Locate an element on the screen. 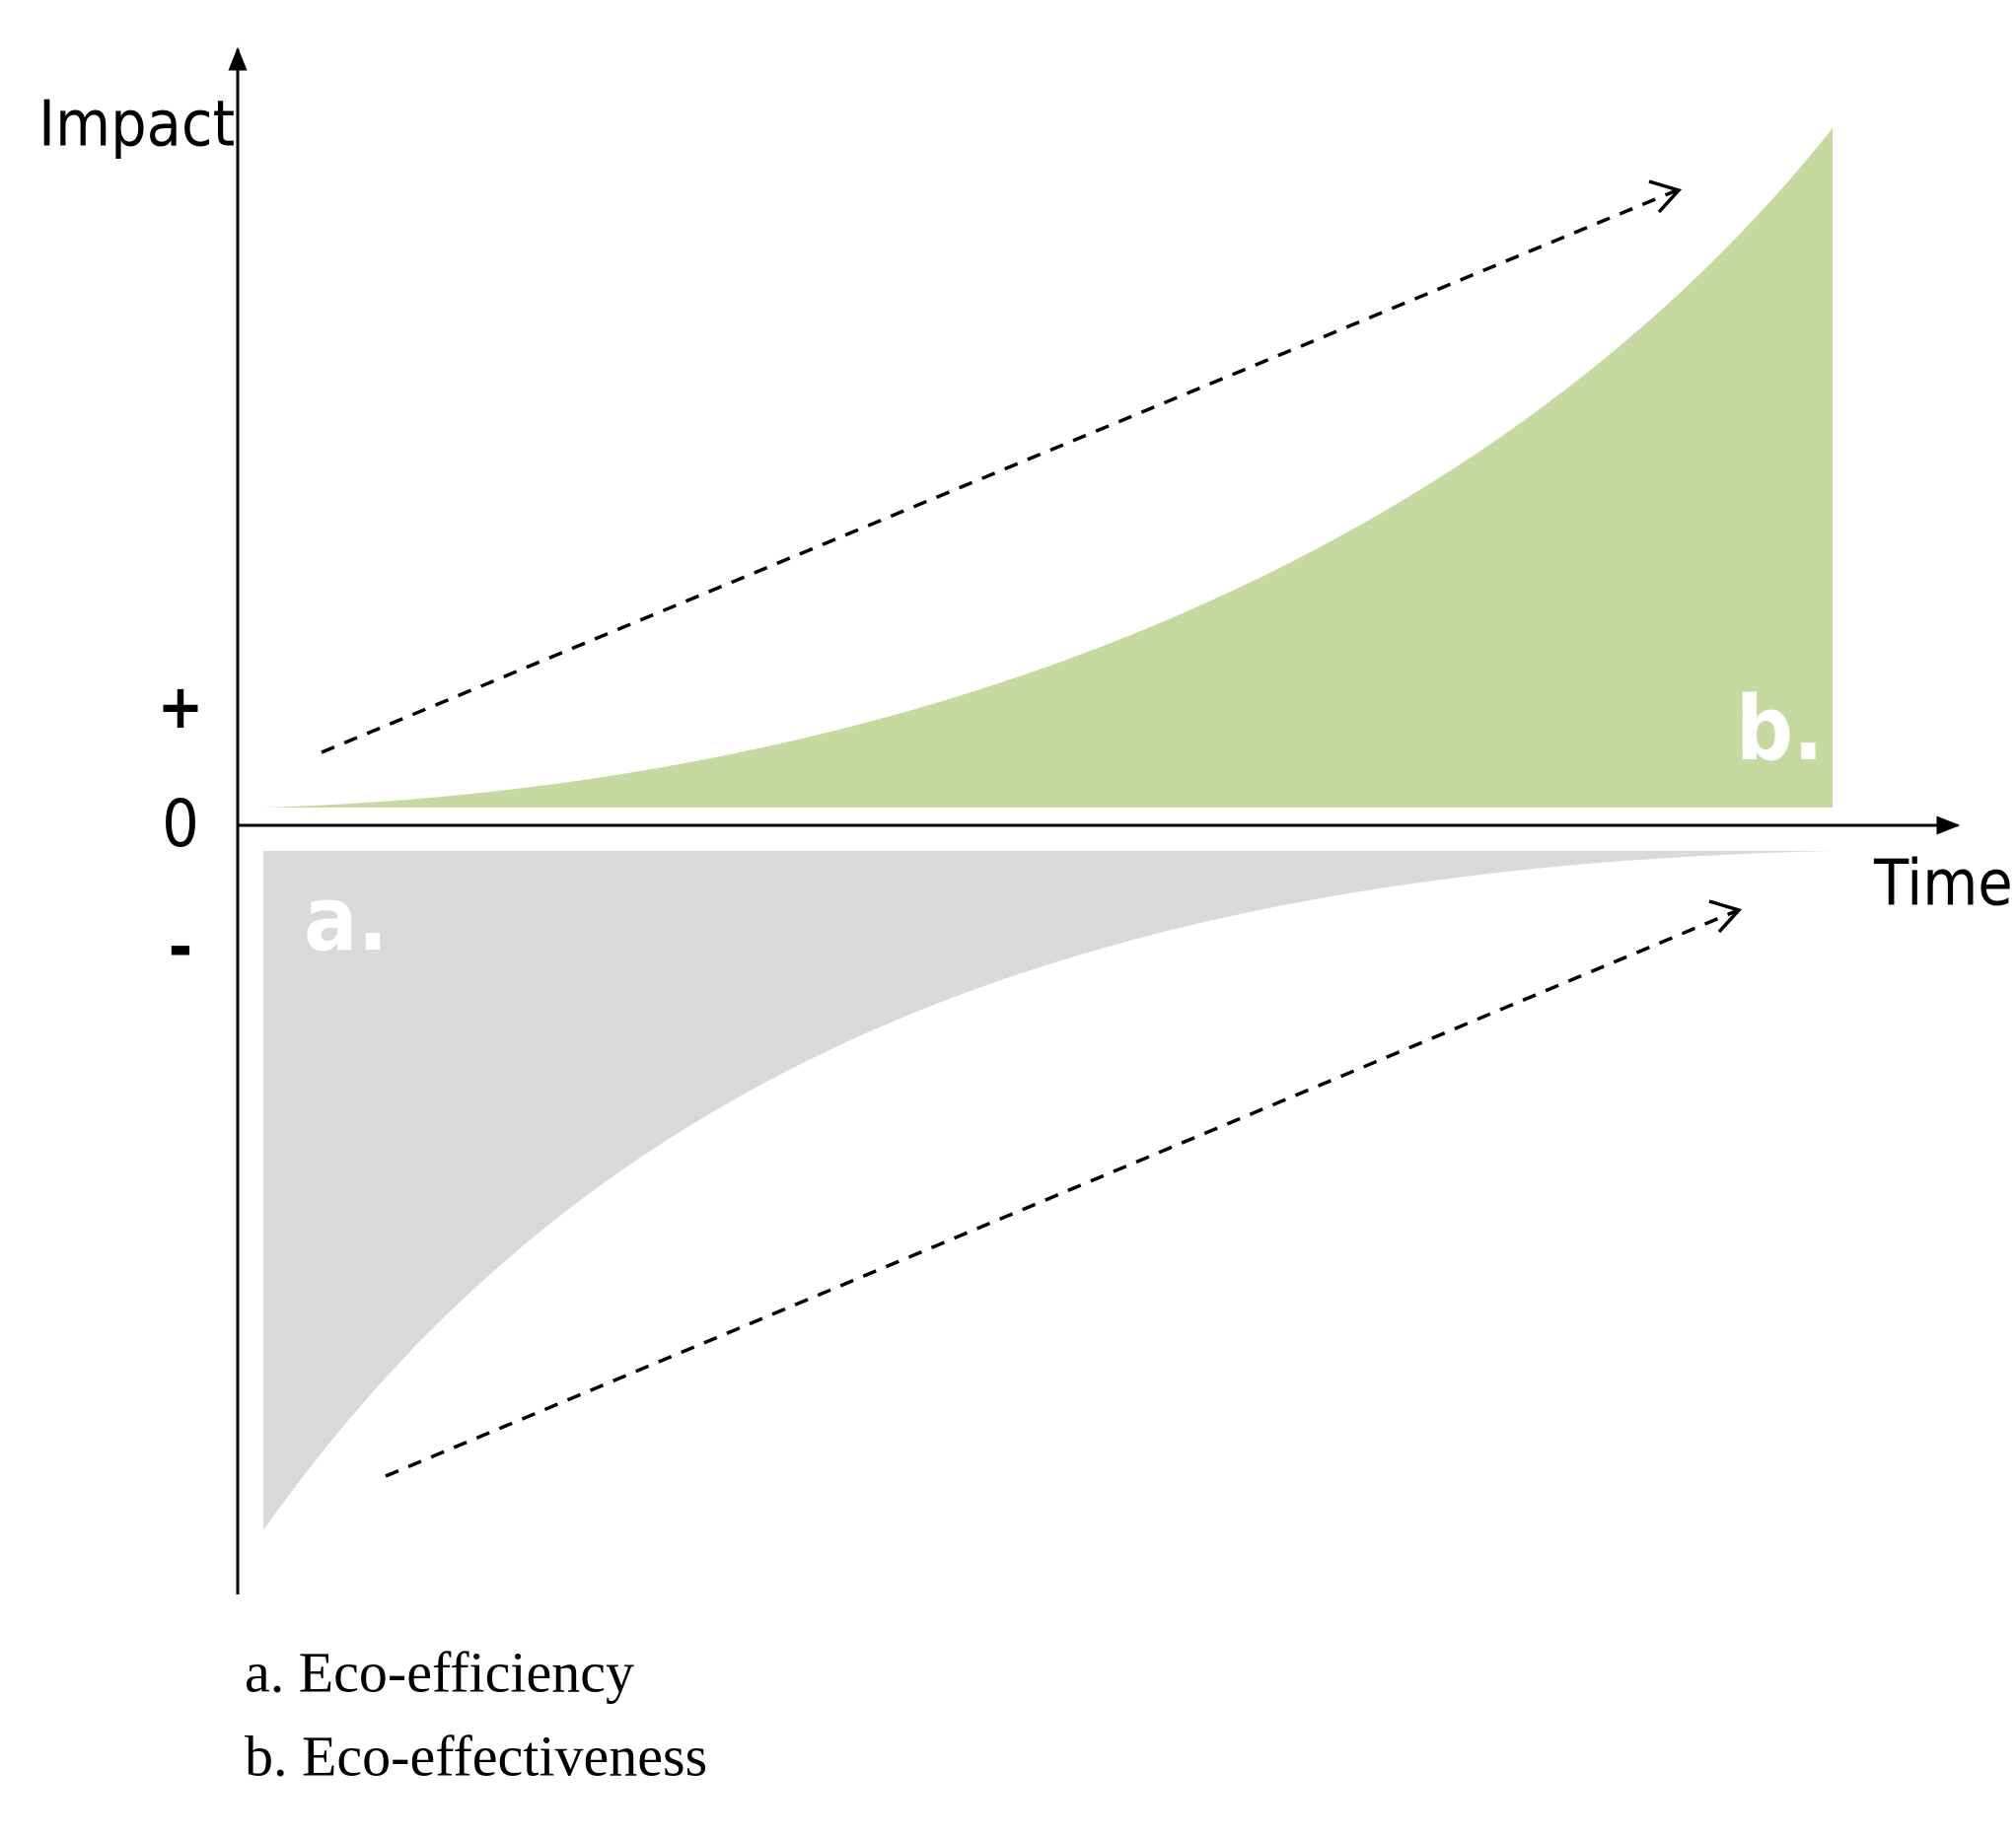 The height and width of the screenshot is (1838, 2016). y-axis-label: Impact is located at coordinates (136, 125).